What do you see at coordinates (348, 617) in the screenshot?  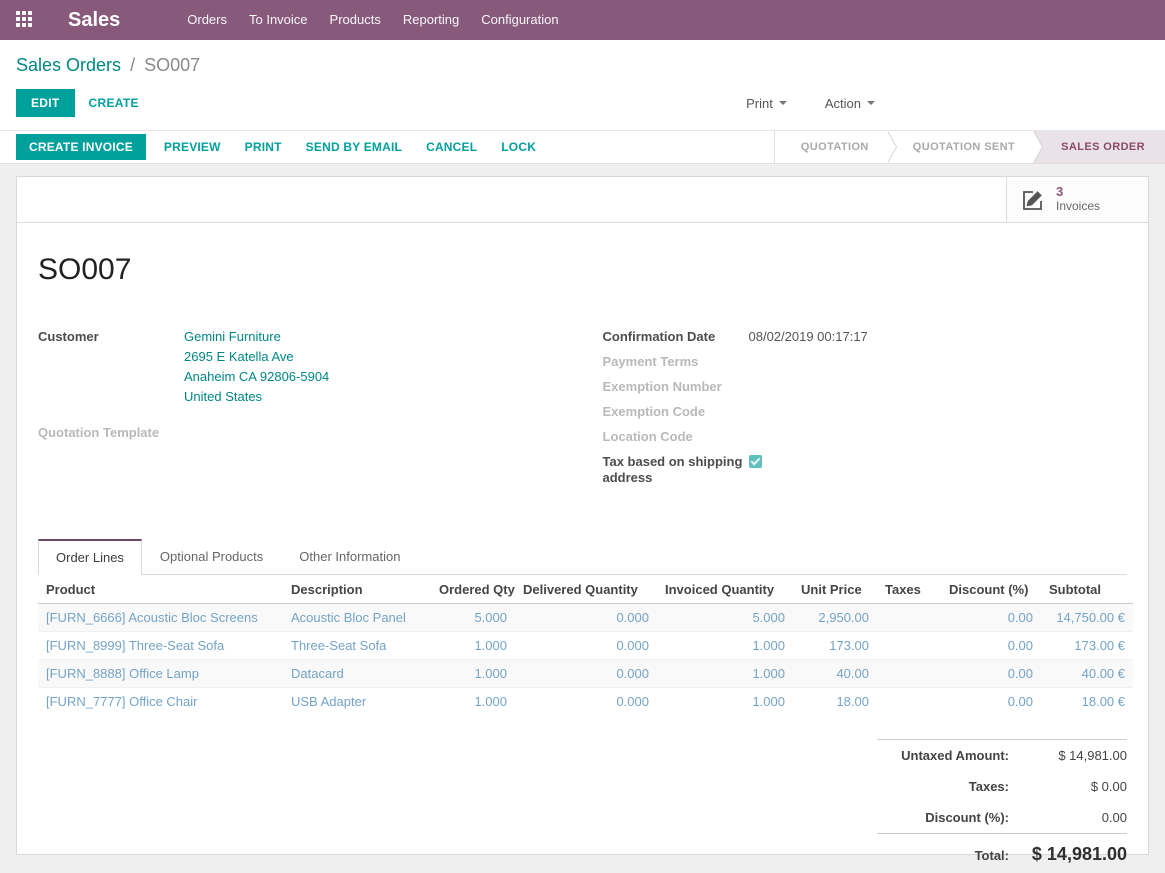 I see `description-cell: Acoustic Bloc Panel` at bounding box center [348, 617].